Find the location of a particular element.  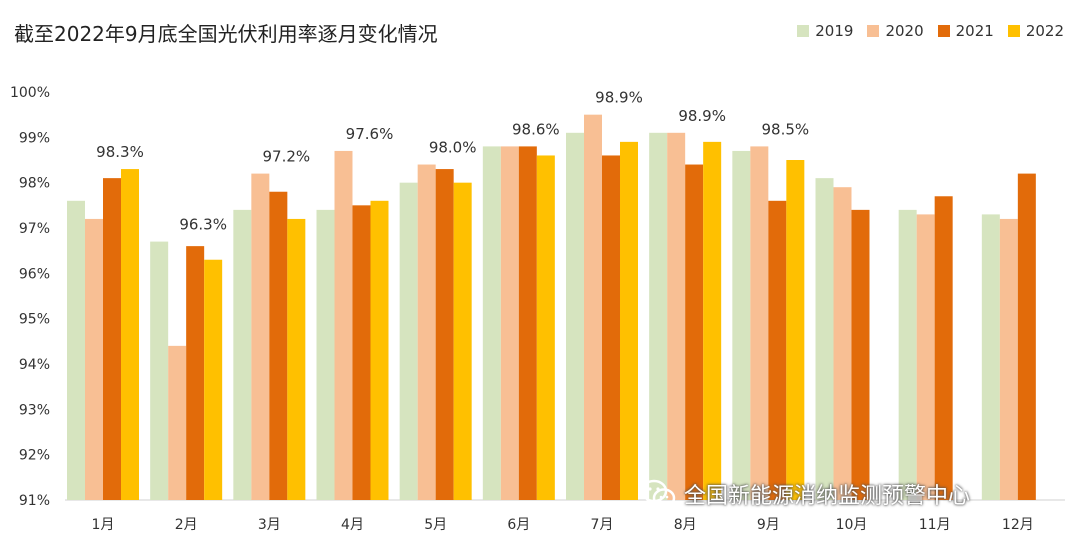

x-tick-label: 4月 is located at coordinates (352, 525).